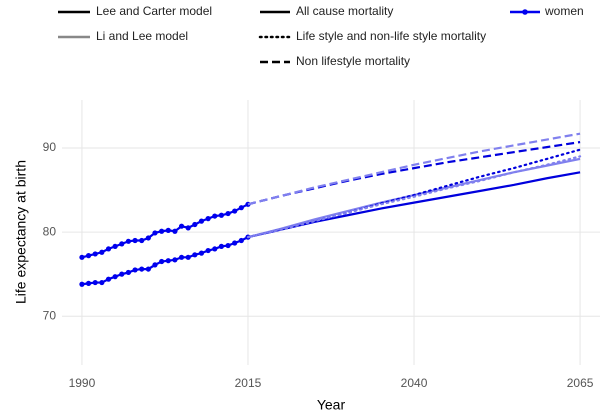 The width and height of the screenshot is (614, 416). I want to click on y-tick-label: 90, so click(50, 147).